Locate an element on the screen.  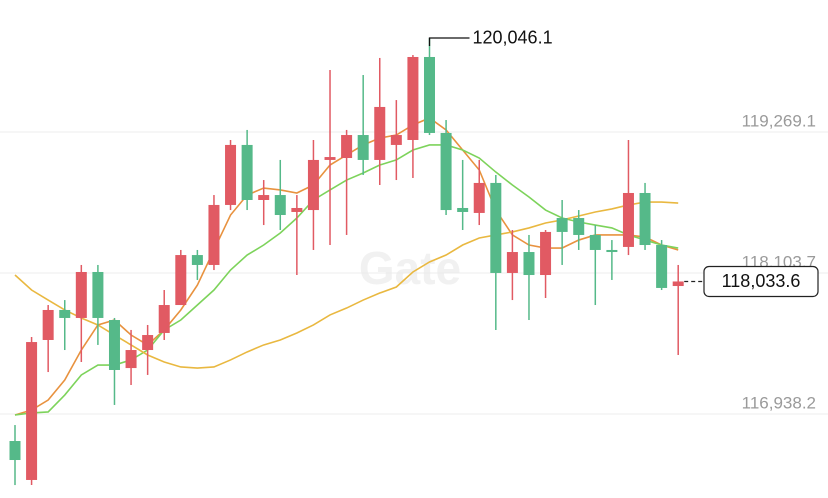
high-marker-label: 120,046.1 is located at coordinates (513, 38).